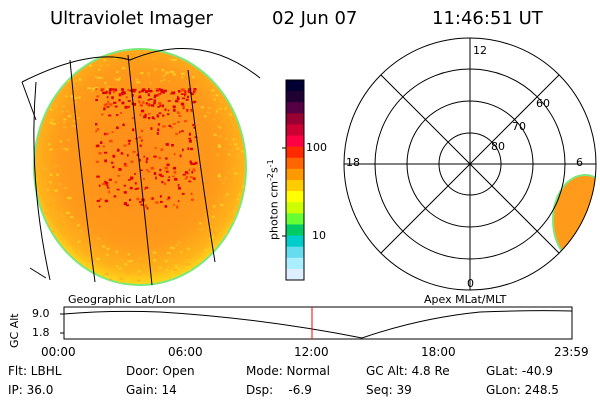 Image resolution: width=600 pixels, height=400 pixels. I want to click on timeline-ytick-1.8: 1.8, so click(41, 332).